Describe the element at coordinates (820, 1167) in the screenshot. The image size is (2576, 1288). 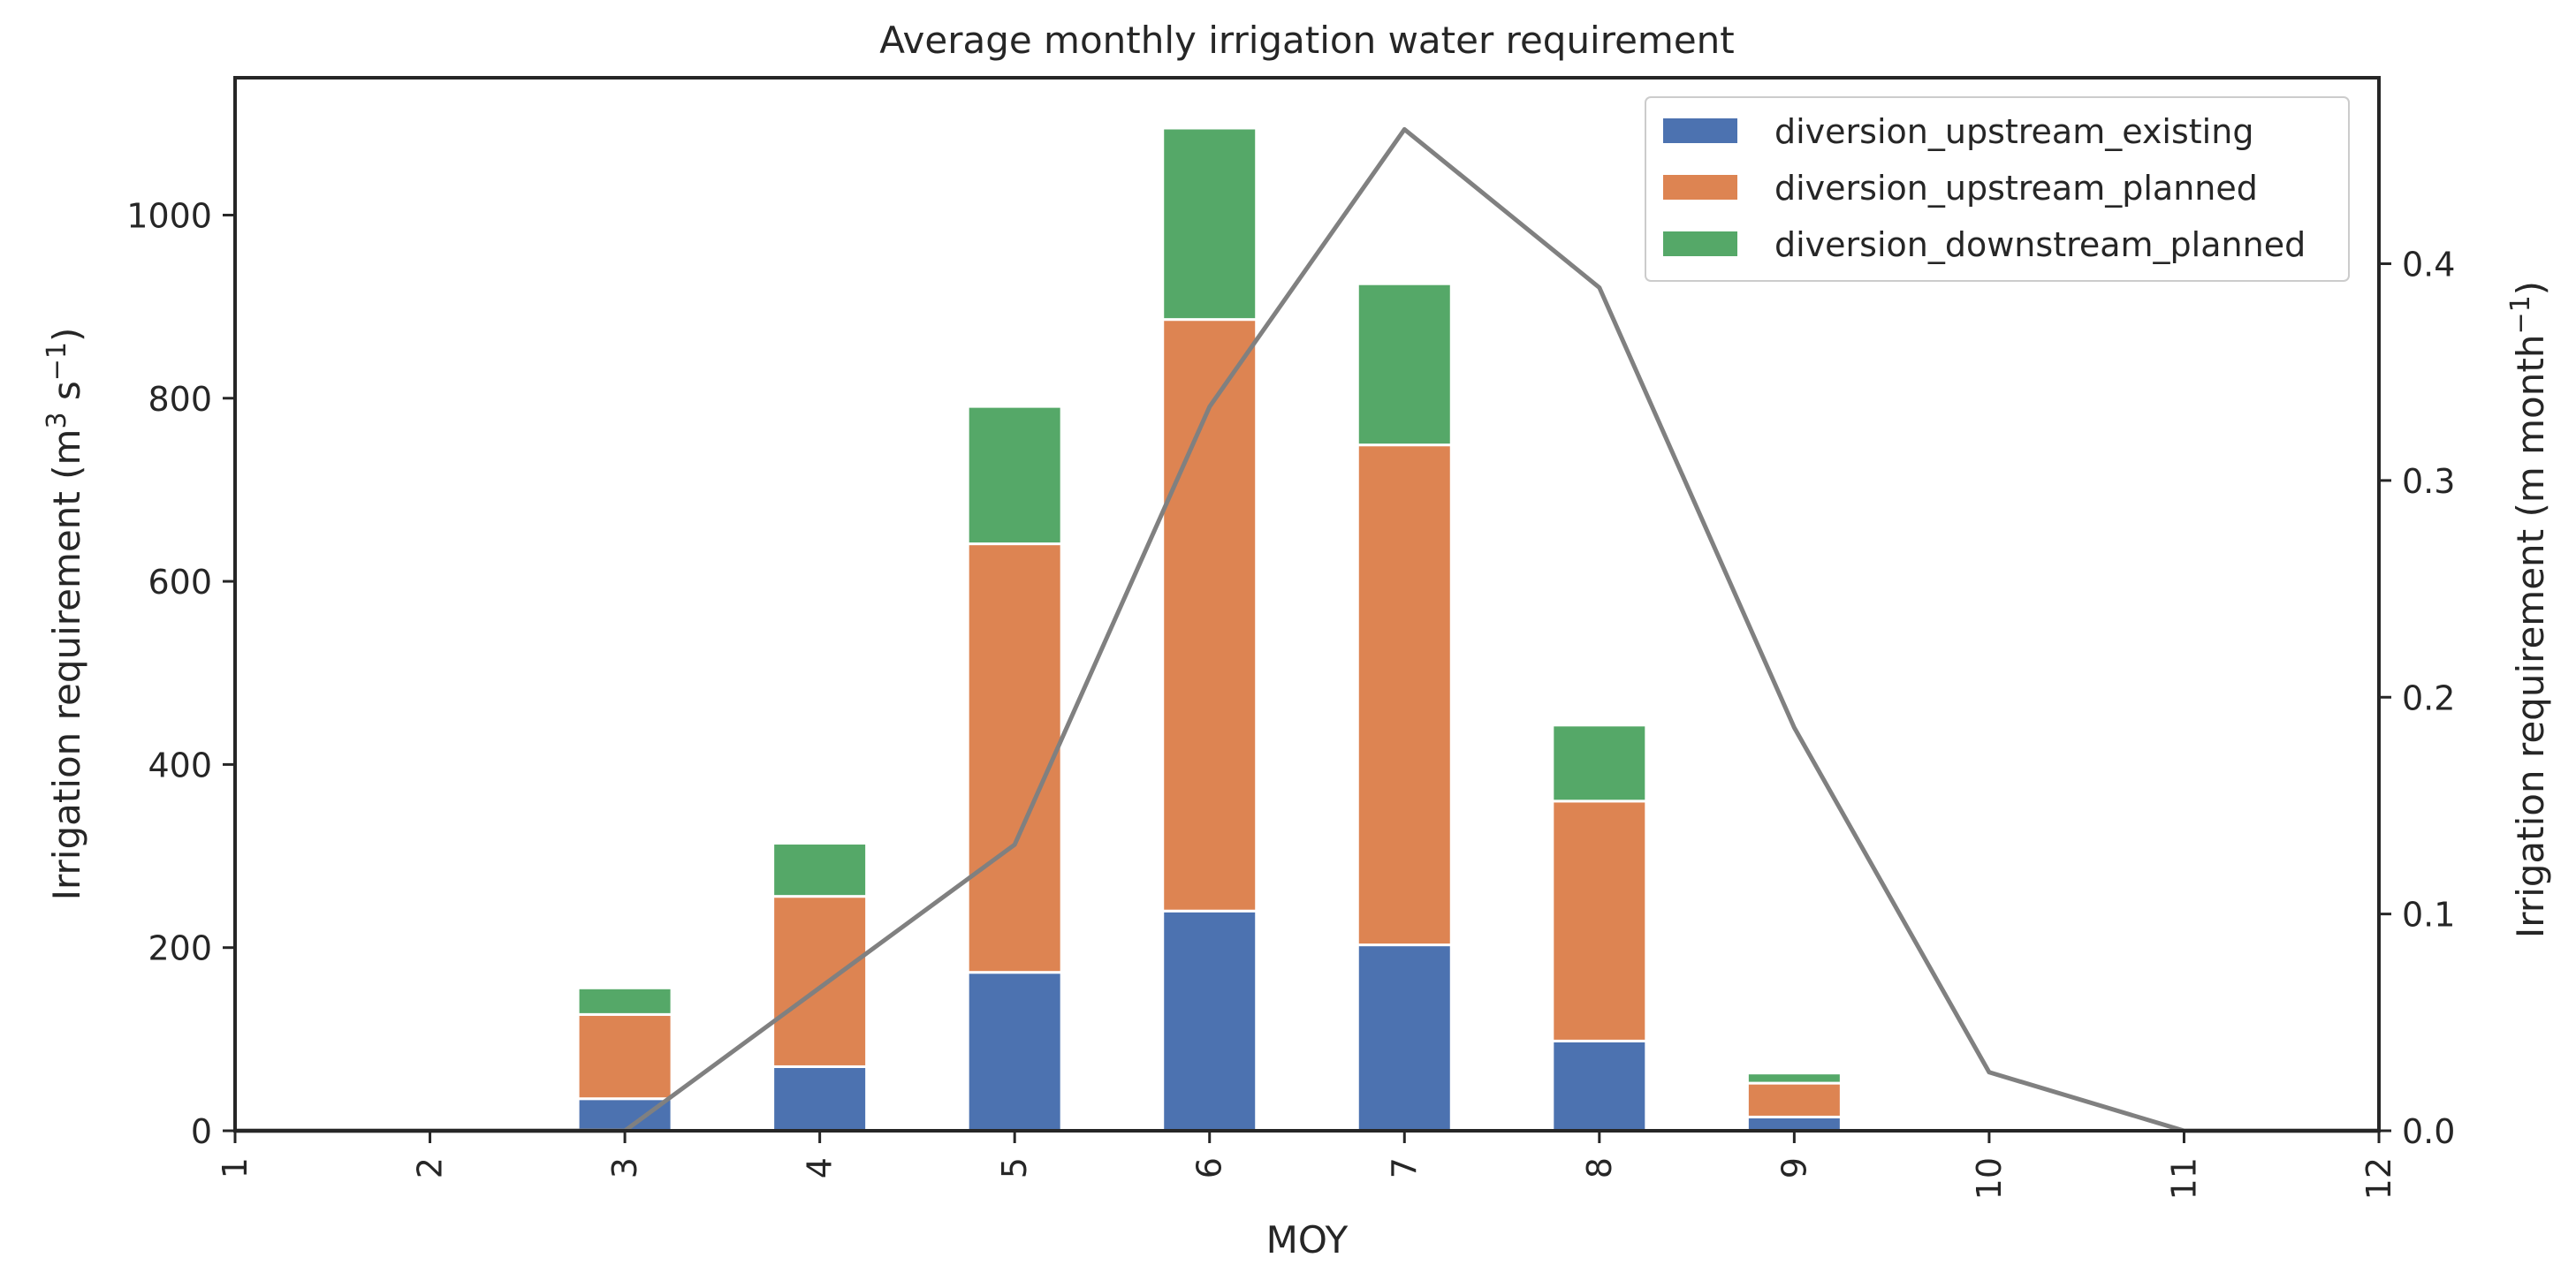
I see `x-tick-label-4: 4` at that location.